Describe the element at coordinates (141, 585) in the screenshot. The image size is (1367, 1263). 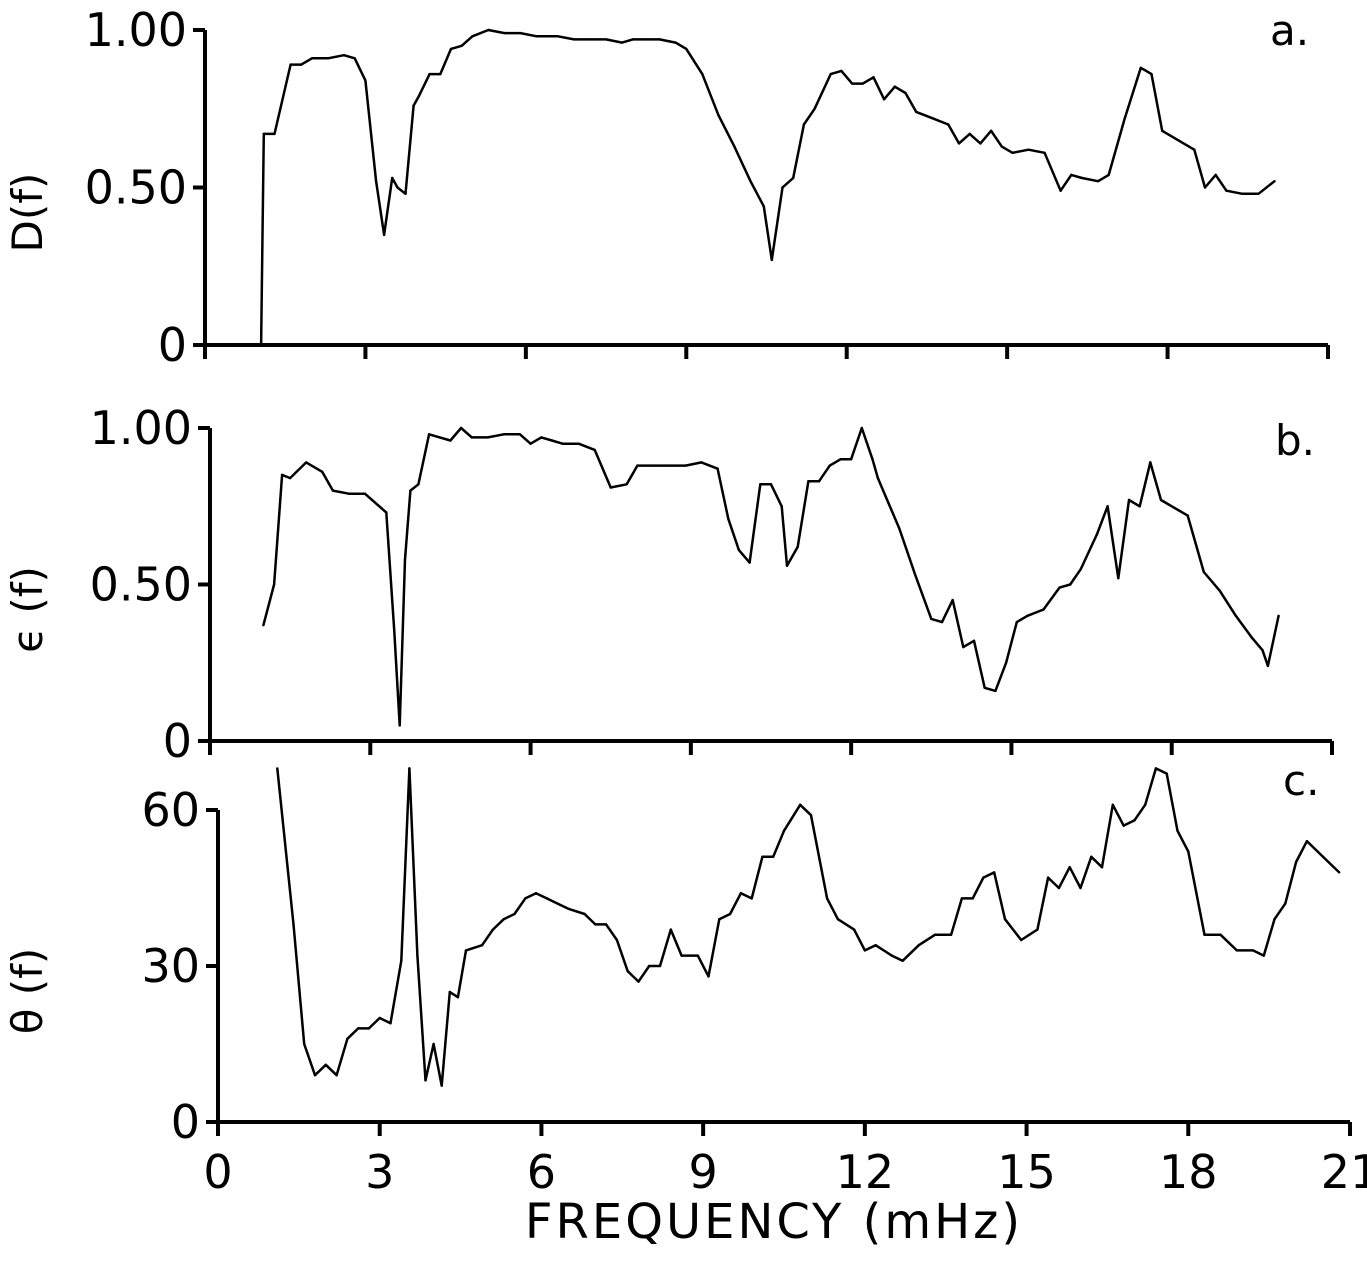
I see `y-tick-label: 0.50` at that location.